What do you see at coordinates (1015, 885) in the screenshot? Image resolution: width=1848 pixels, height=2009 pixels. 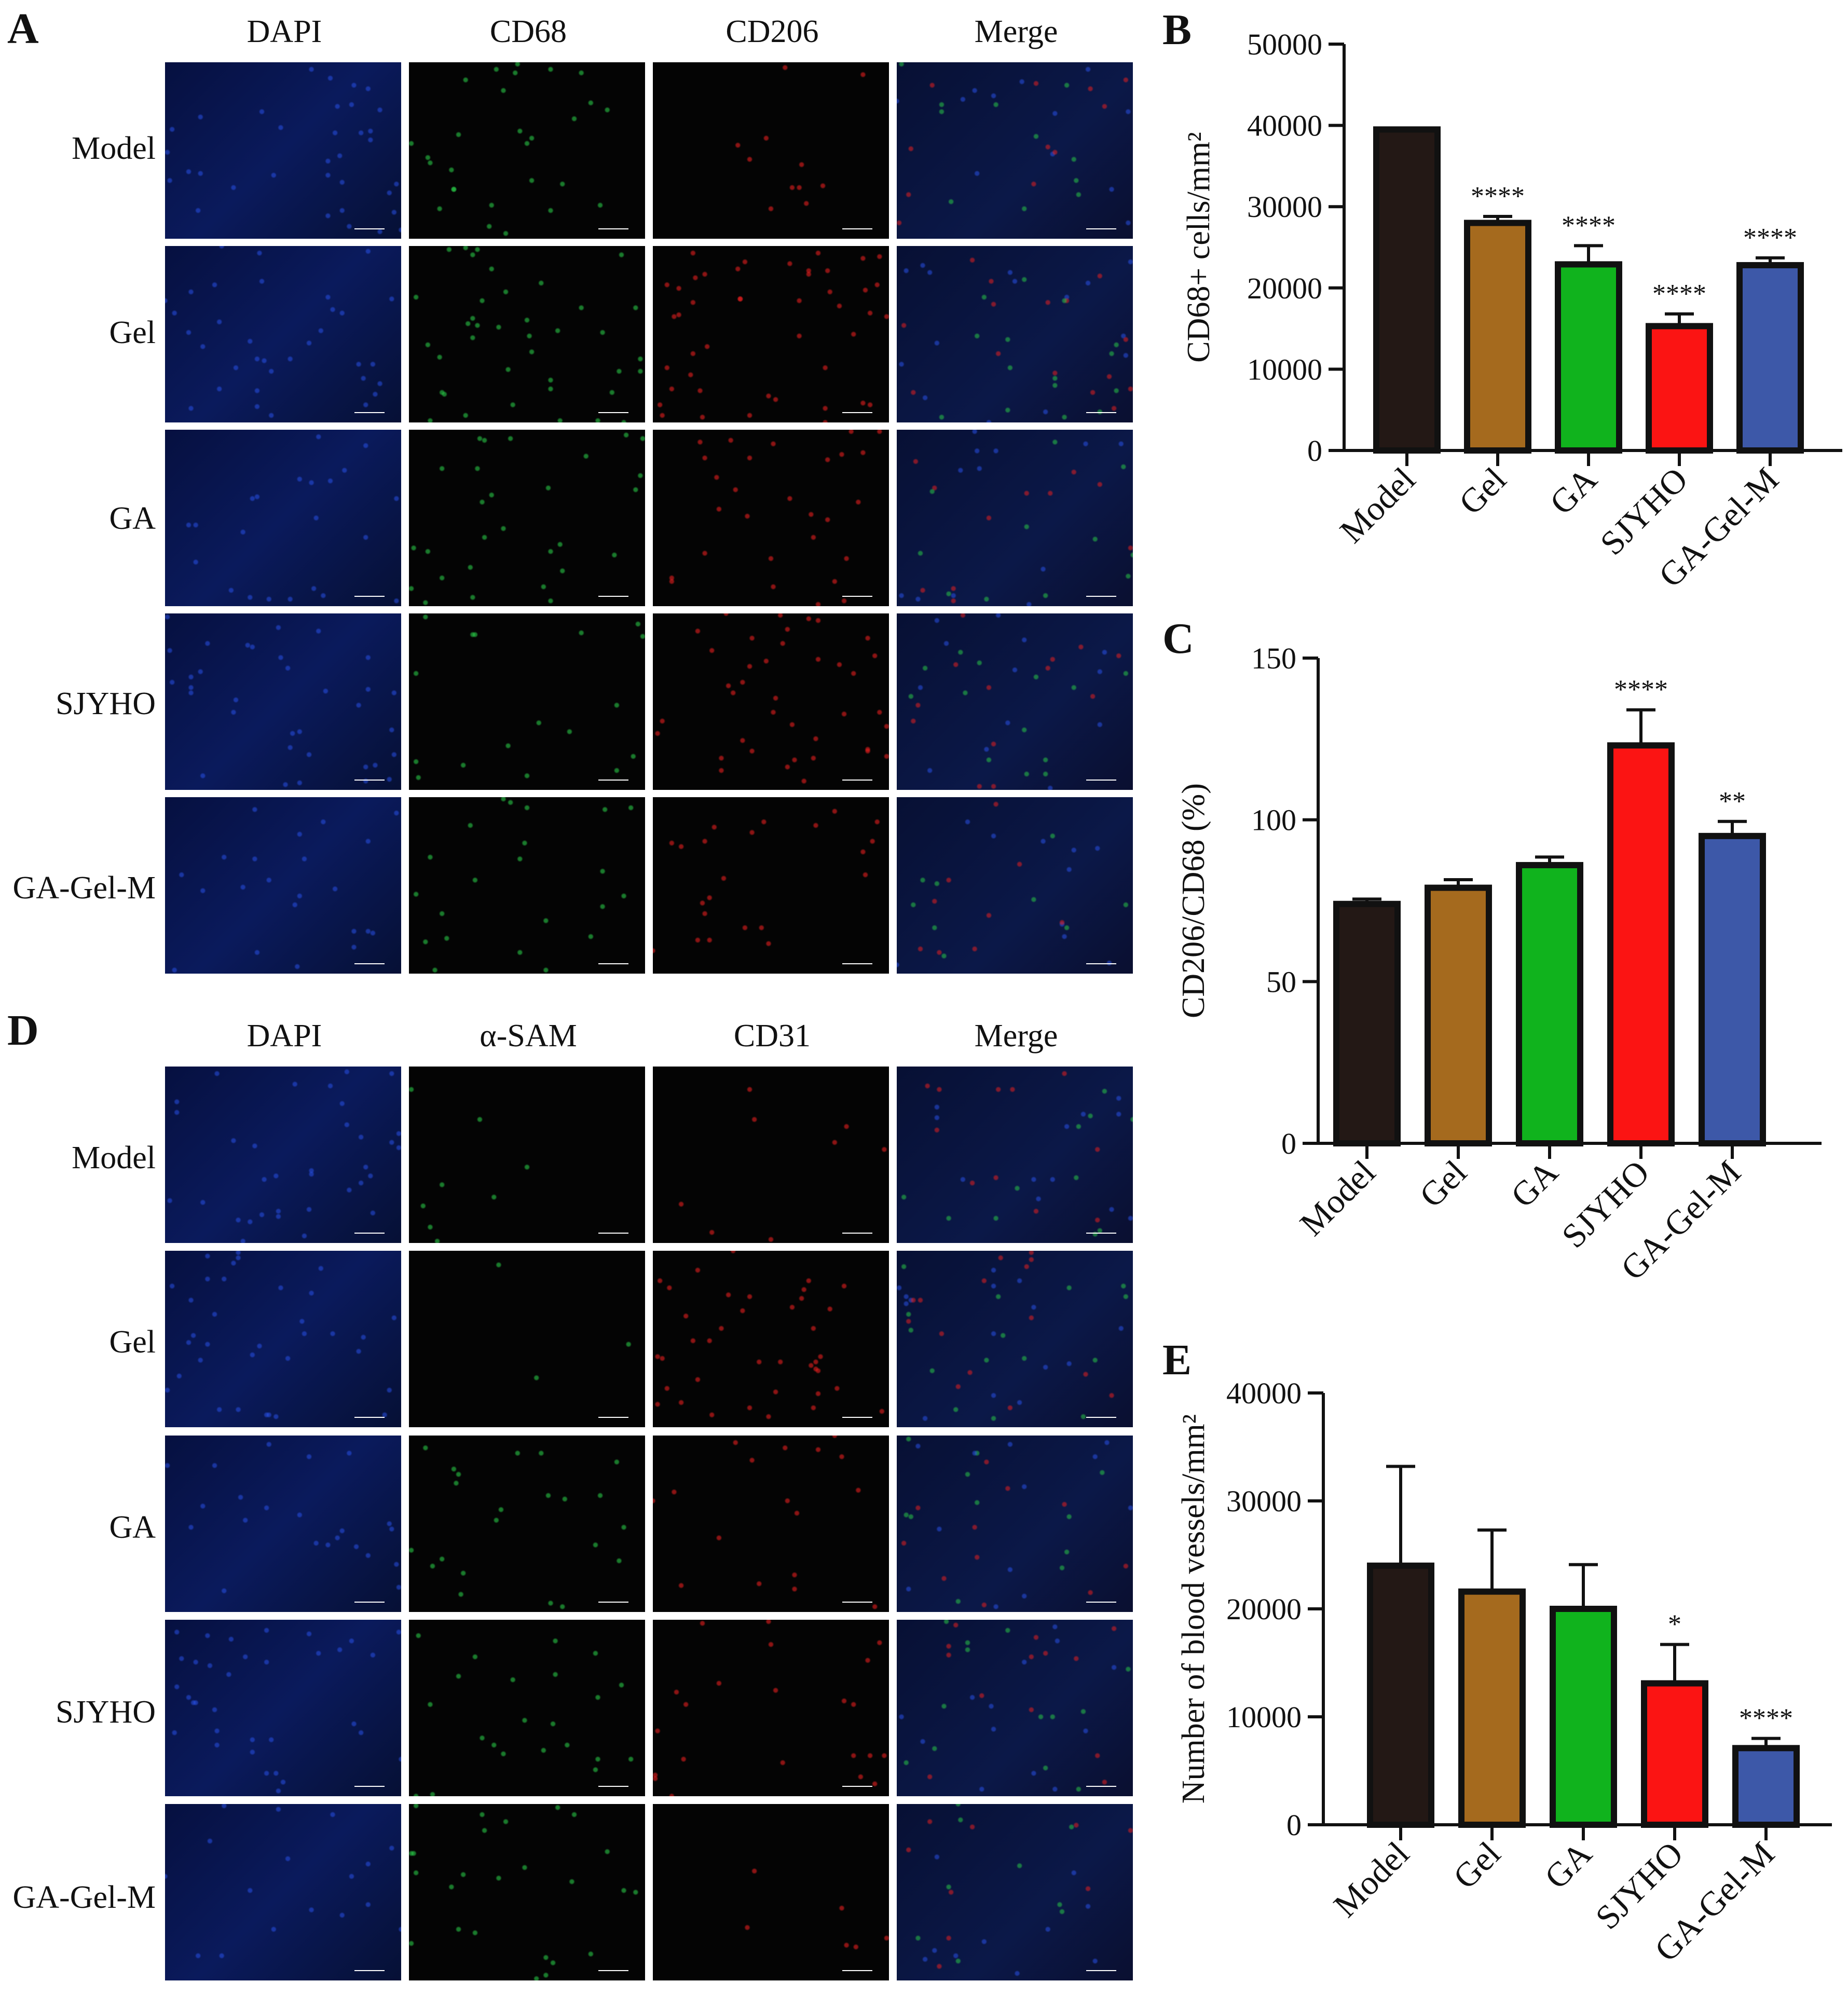 I see `panel-a-micrograph-merge-row5` at bounding box center [1015, 885].